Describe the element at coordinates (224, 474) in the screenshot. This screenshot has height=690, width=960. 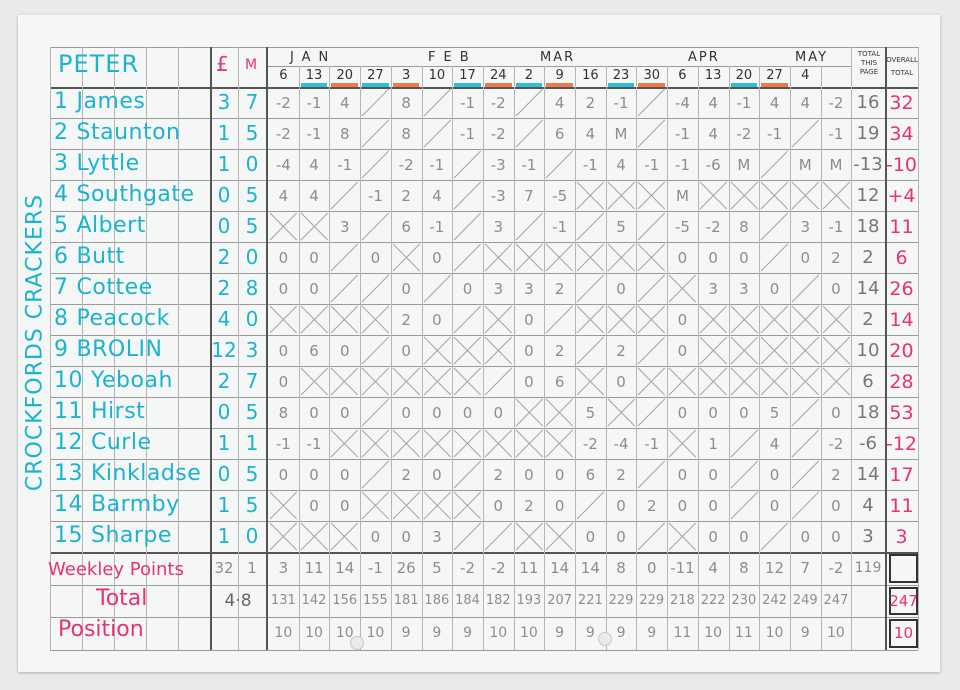
I see `player-price-millions: 0` at that location.